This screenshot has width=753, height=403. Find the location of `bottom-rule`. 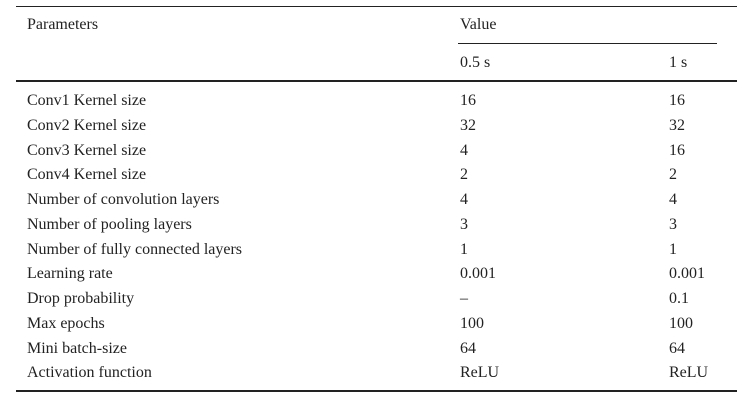

bottom-rule is located at coordinates (376, 391).